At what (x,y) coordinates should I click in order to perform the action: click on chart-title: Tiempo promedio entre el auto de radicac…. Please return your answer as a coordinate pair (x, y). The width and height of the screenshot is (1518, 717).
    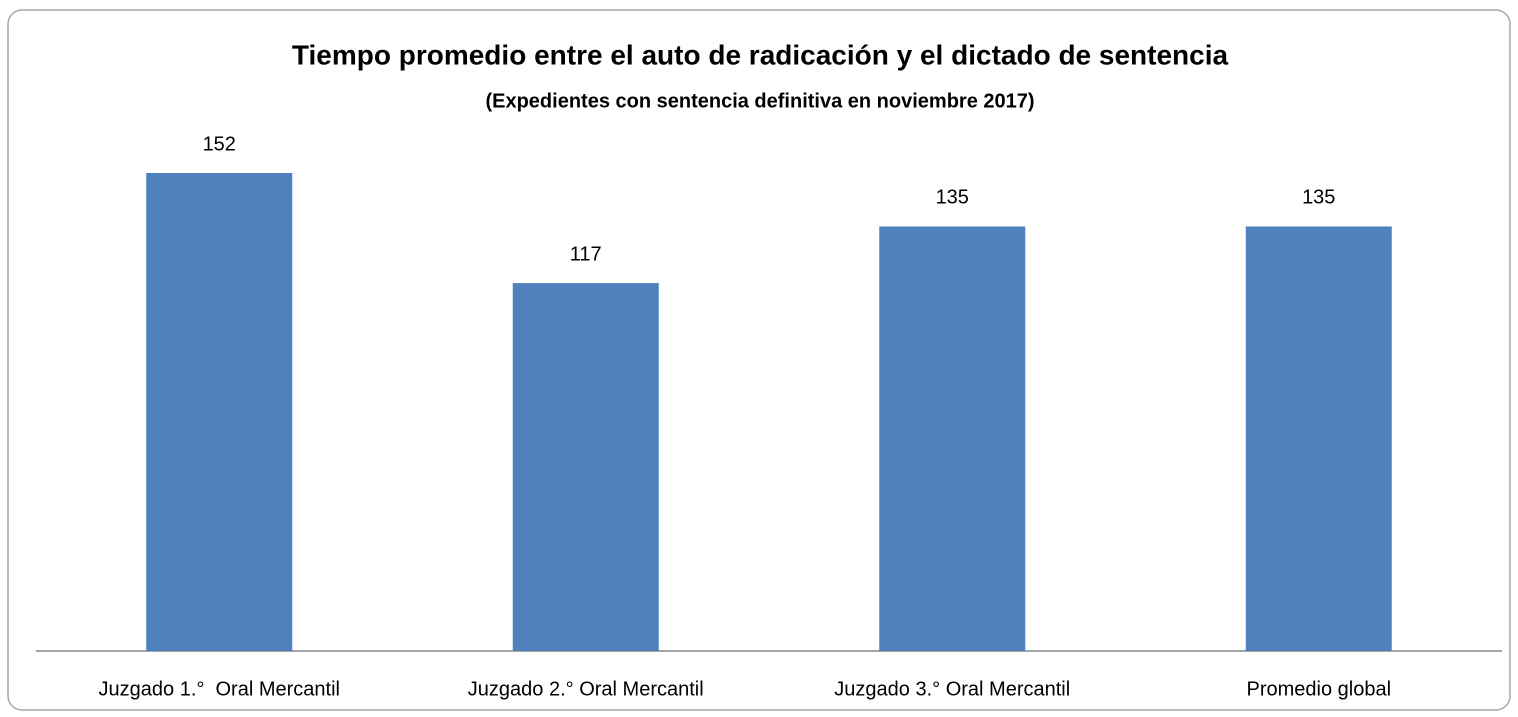
    Looking at the image, I should click on (760, 54).